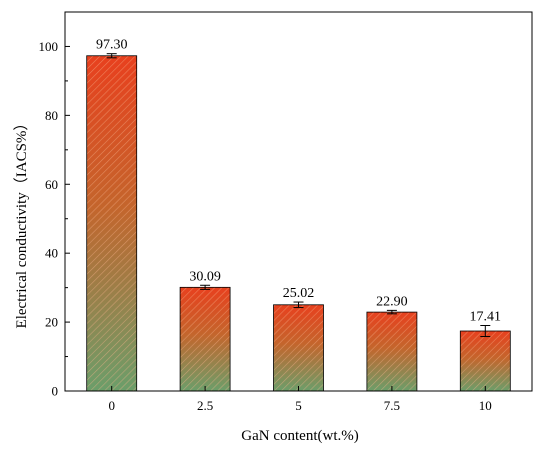 Image resolution: width=550 pixels, height=450 pixels. I want to click on y-tick-label: 40, so click(51, 253).